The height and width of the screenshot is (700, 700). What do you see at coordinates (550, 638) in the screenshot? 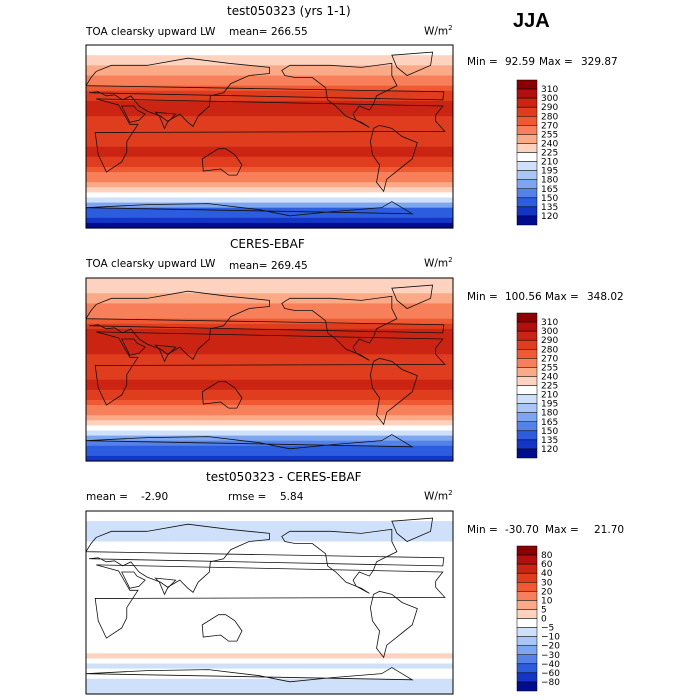
I see `colorbar-3-tick-10: −10` at bounding box center [550, 638].